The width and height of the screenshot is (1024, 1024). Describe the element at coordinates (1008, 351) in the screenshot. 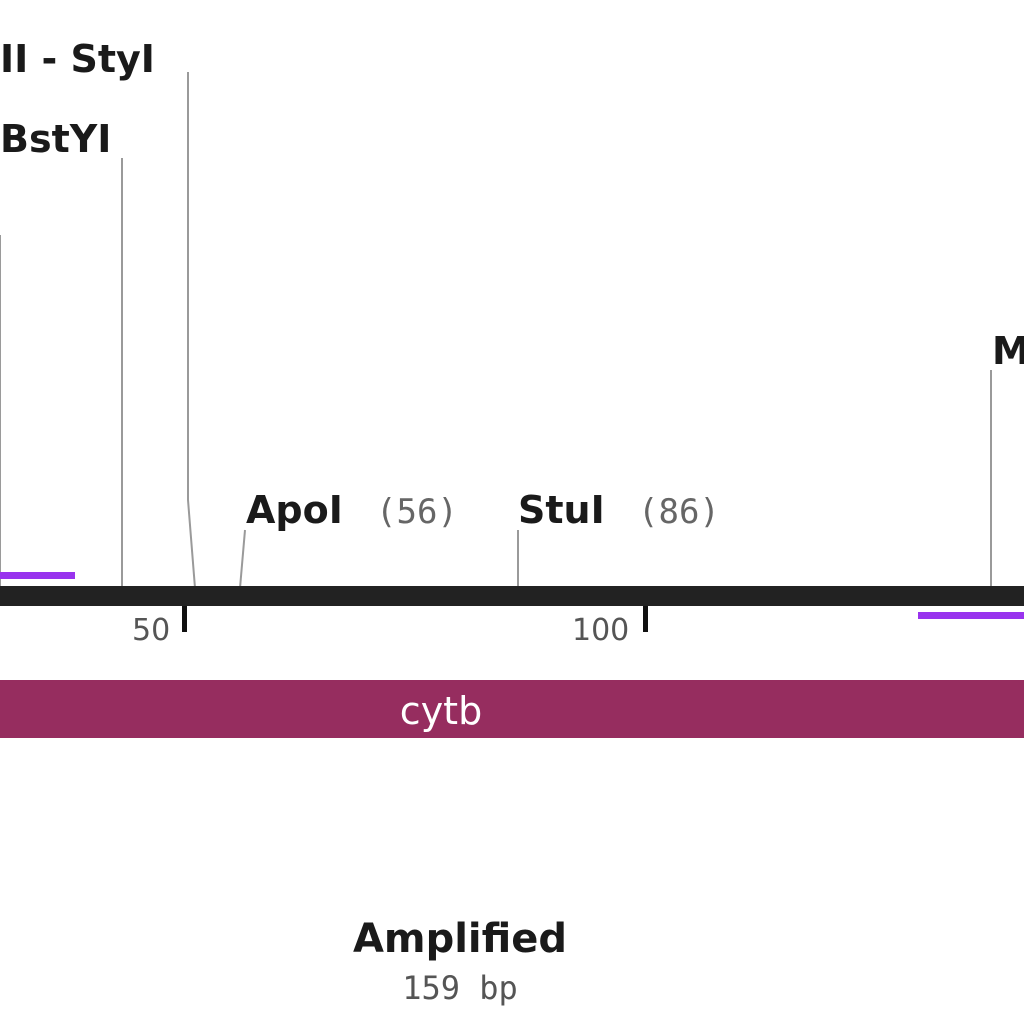

I see `site-label-m: M` at that location.